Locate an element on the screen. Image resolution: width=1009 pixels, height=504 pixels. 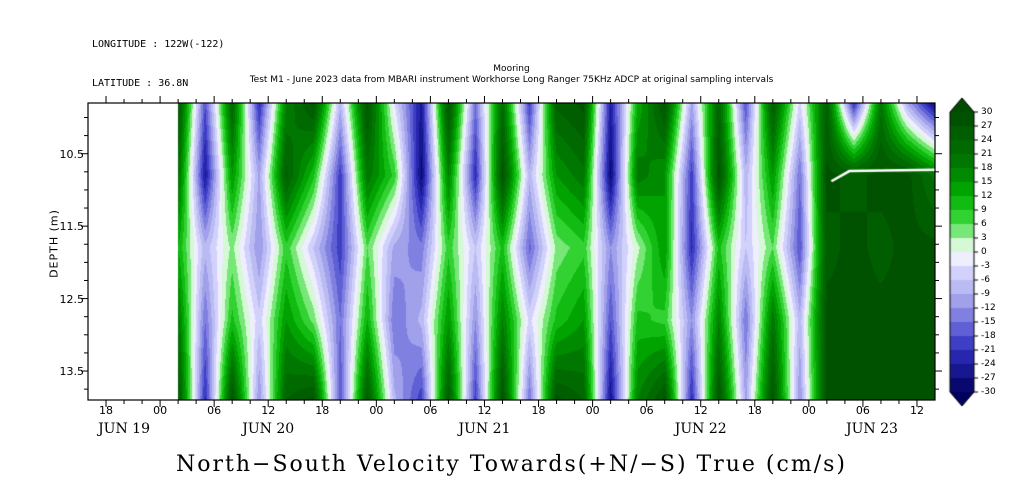
y-tick-label: 13.5 is located at coordinates (72, 372).